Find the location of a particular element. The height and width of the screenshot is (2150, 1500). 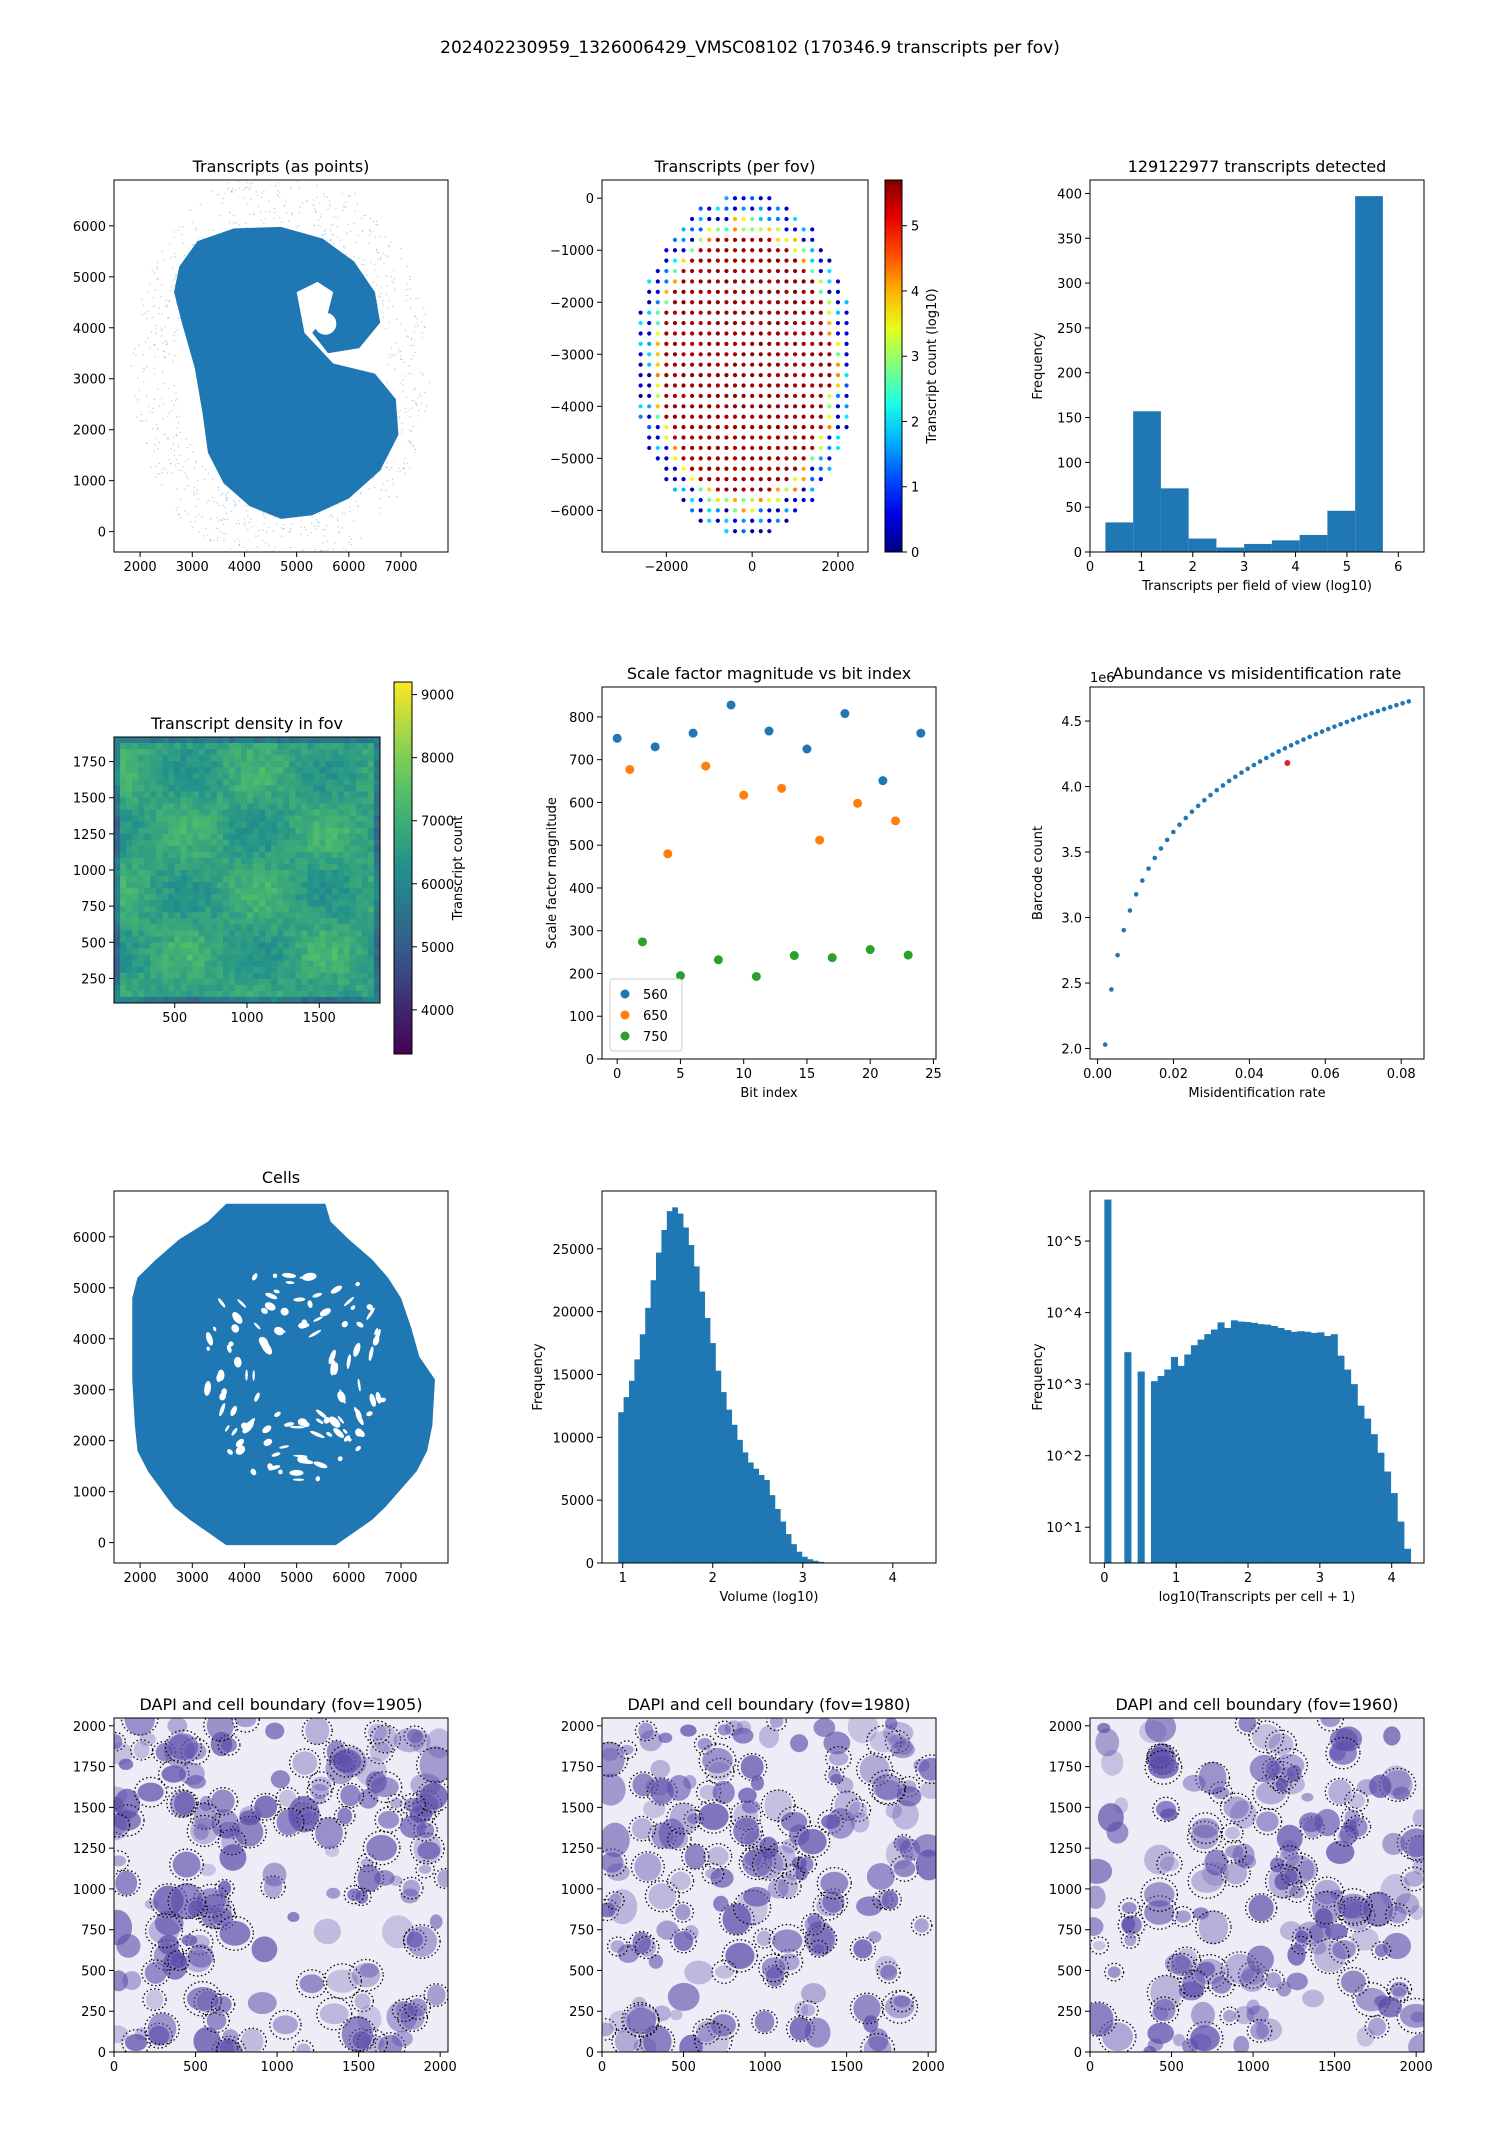

curve-point is located at coordinates (1328, 729).